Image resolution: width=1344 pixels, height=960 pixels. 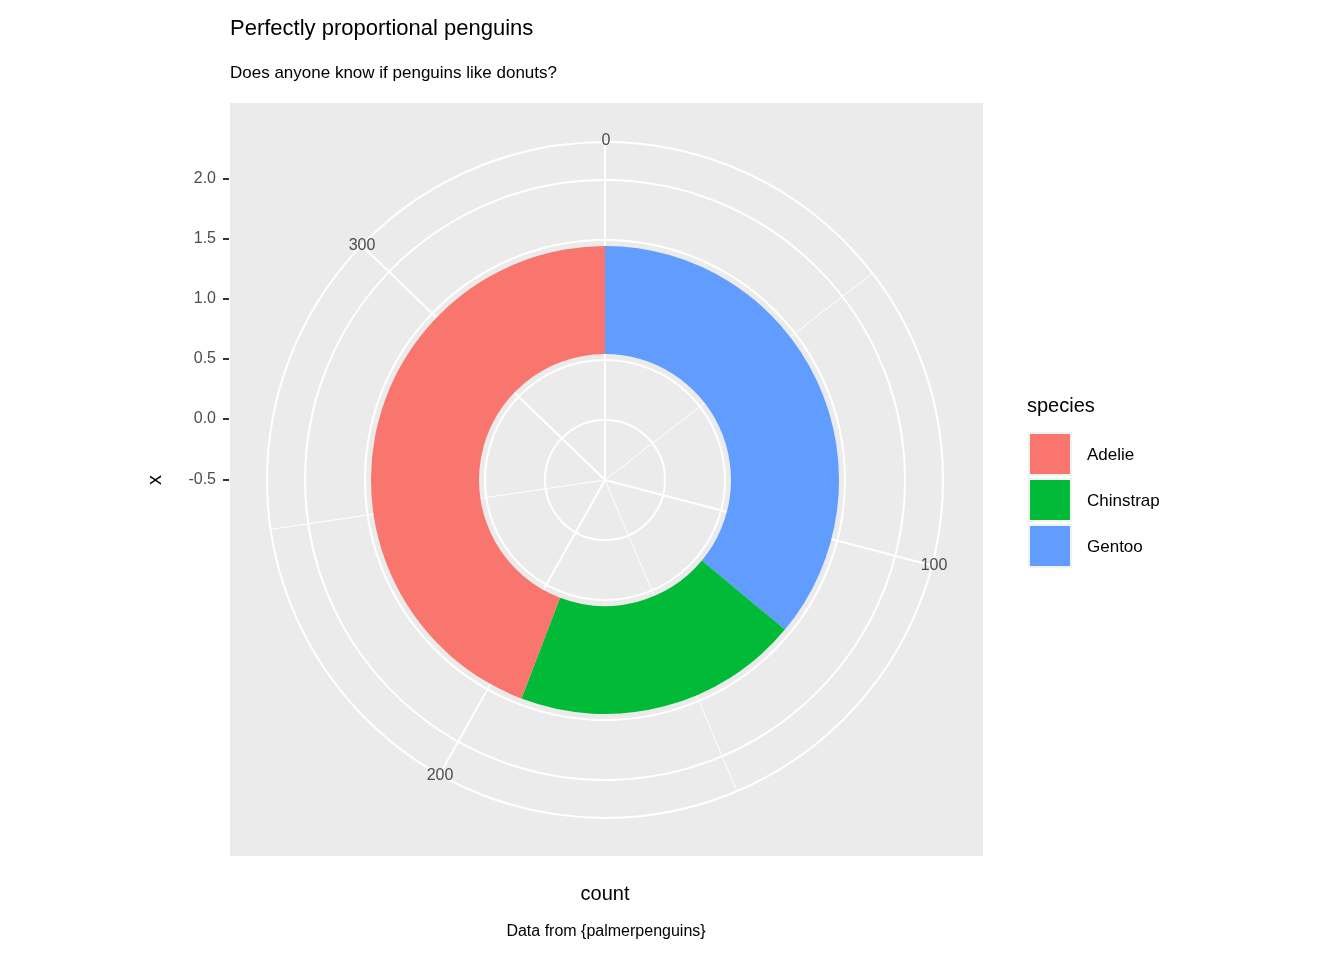 What do you see at coordinates (202, 479) in the screenshot?
I see `text: -0.5` at bounding box center [202, 479].